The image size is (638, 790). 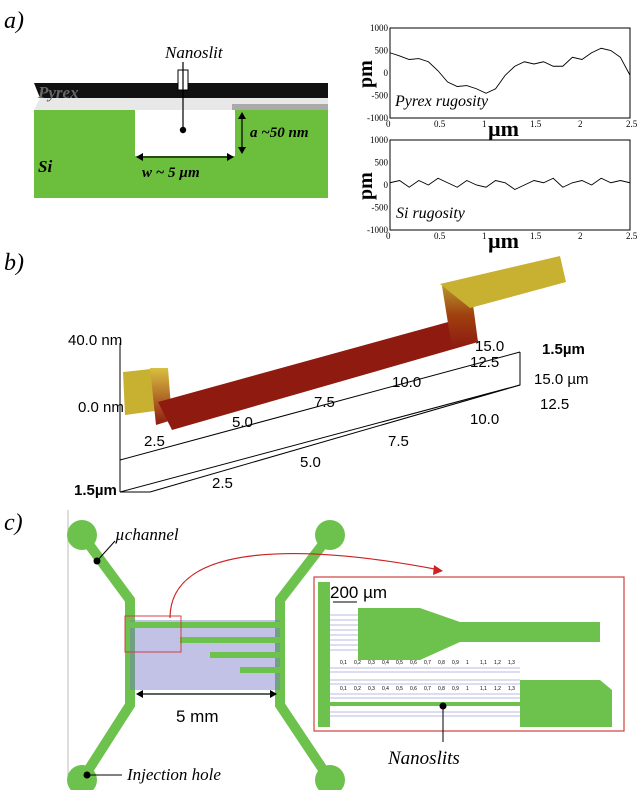 What do you see at coordinates (273, 694) in the screenshot?
I see `scale-arrow-right` at bounding box center [273, 694].